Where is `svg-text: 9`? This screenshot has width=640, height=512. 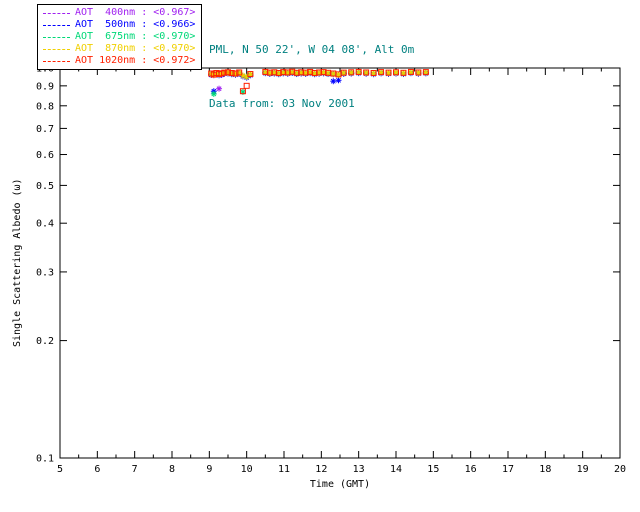 svg-text: 9 is located at coordinates (209, 469).